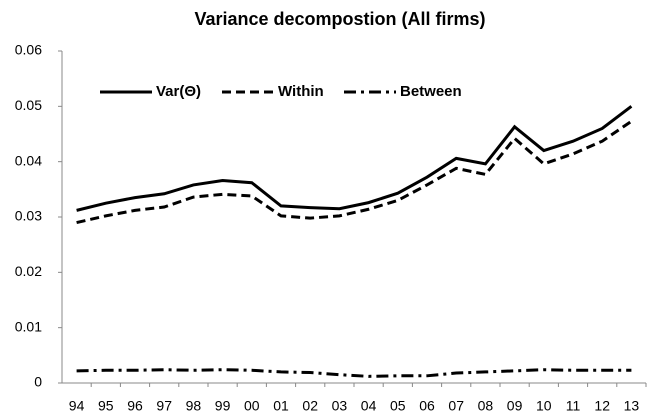  I want to click on legend-label: Within, so click(301, 91).